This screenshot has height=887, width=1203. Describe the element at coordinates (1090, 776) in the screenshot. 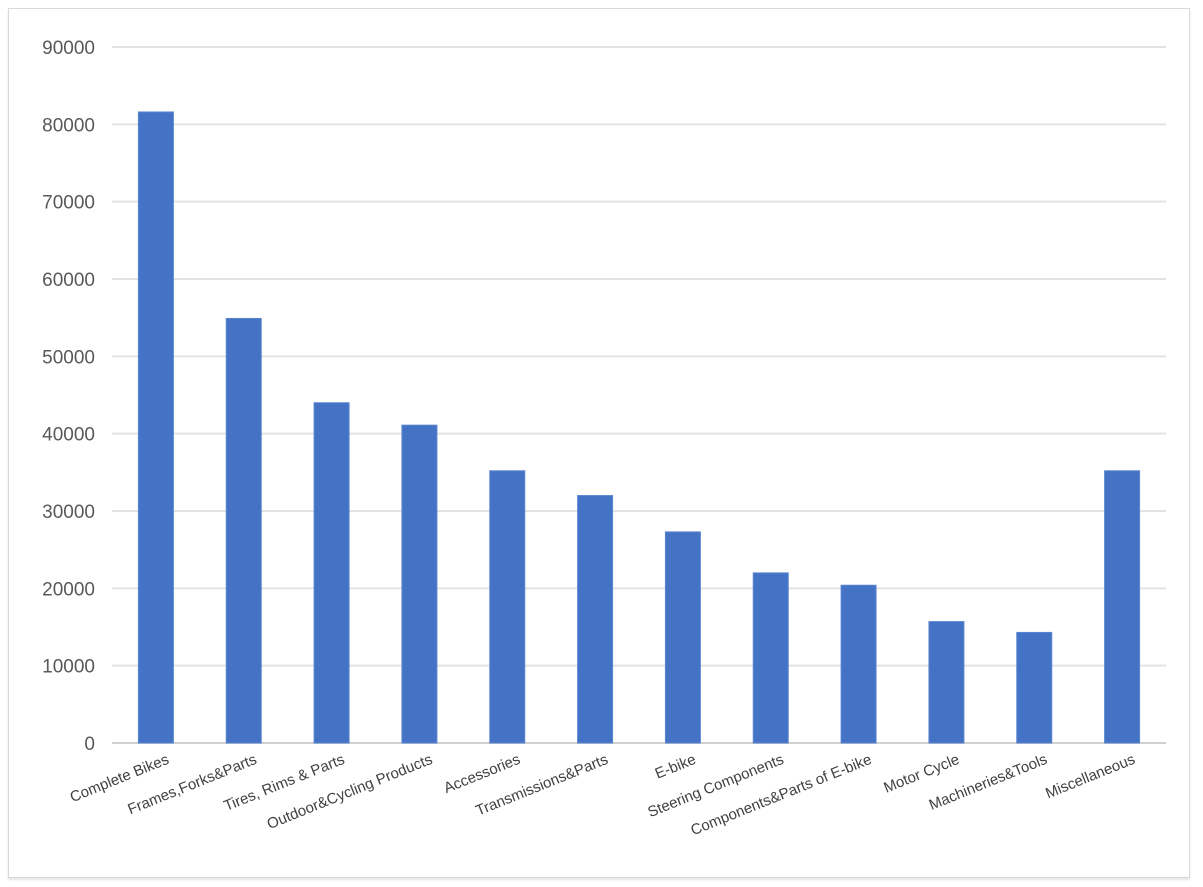

I see `x-category-label: Miscellaneous` at that location.